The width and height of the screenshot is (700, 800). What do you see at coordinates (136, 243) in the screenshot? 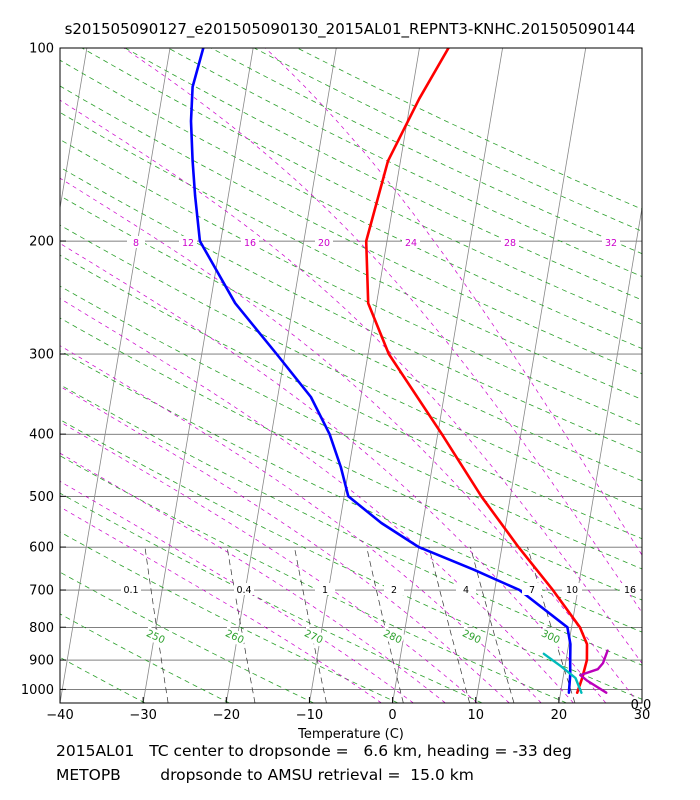
I see `moist-adiabat-label: 8` at bounding box center [136, 243].